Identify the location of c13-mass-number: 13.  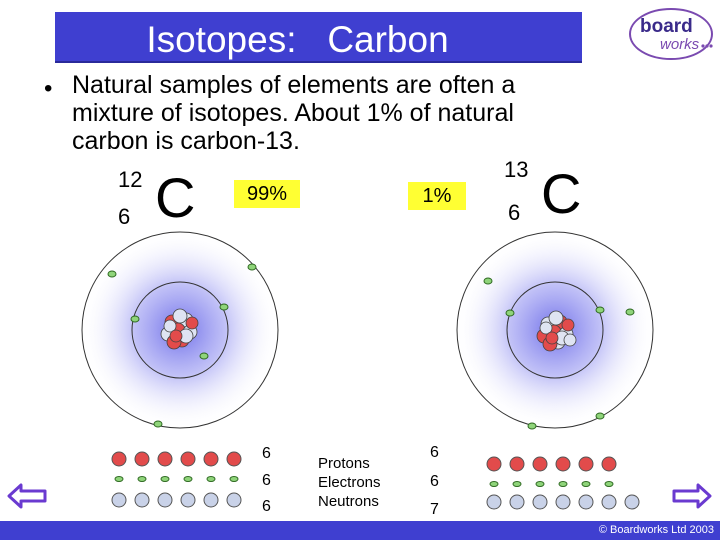
(516, 169).